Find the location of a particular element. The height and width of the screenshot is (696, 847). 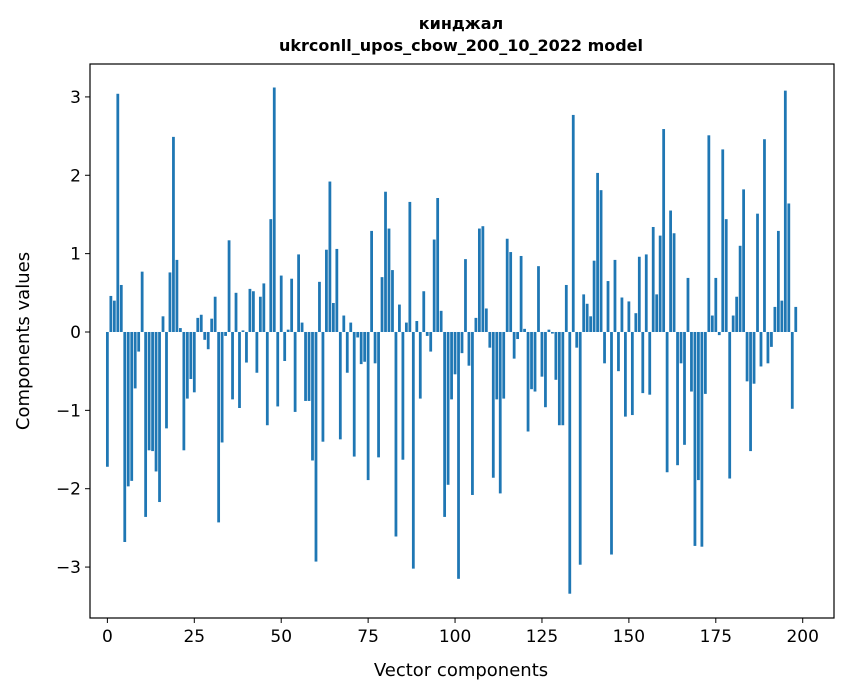

x-tick-label: 25 is located at coordinates (194, 637).